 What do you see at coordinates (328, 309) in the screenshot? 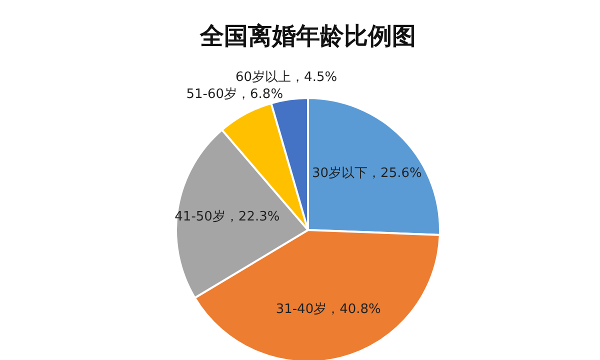
I see `slice-label: 31-40岁，40.8%` at bounding box center [328, 309].